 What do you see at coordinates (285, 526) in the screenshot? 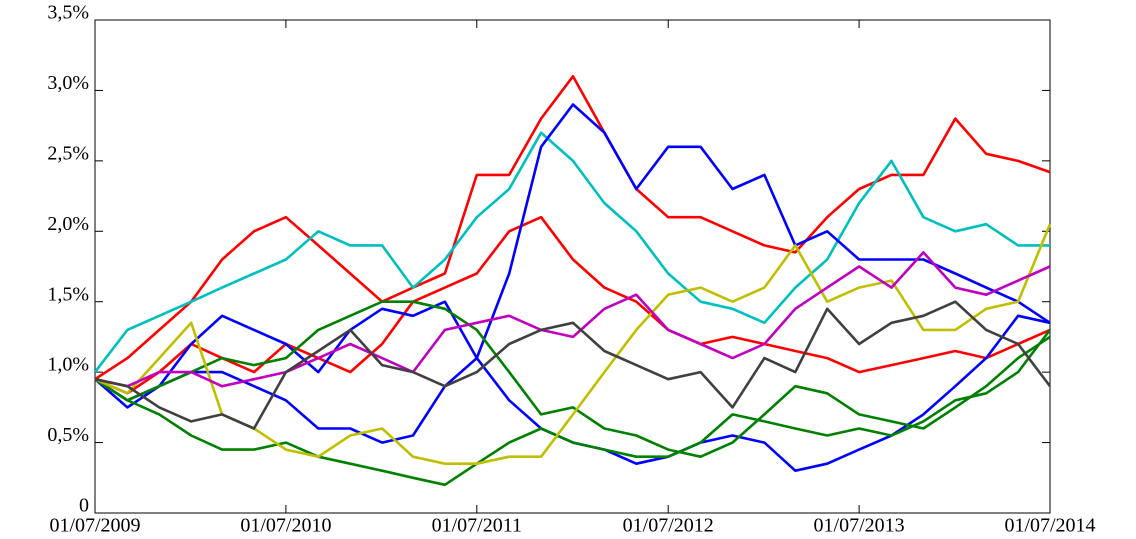
I see `x-tick-label: 01/07/2010` at bounding box center [285, 526].